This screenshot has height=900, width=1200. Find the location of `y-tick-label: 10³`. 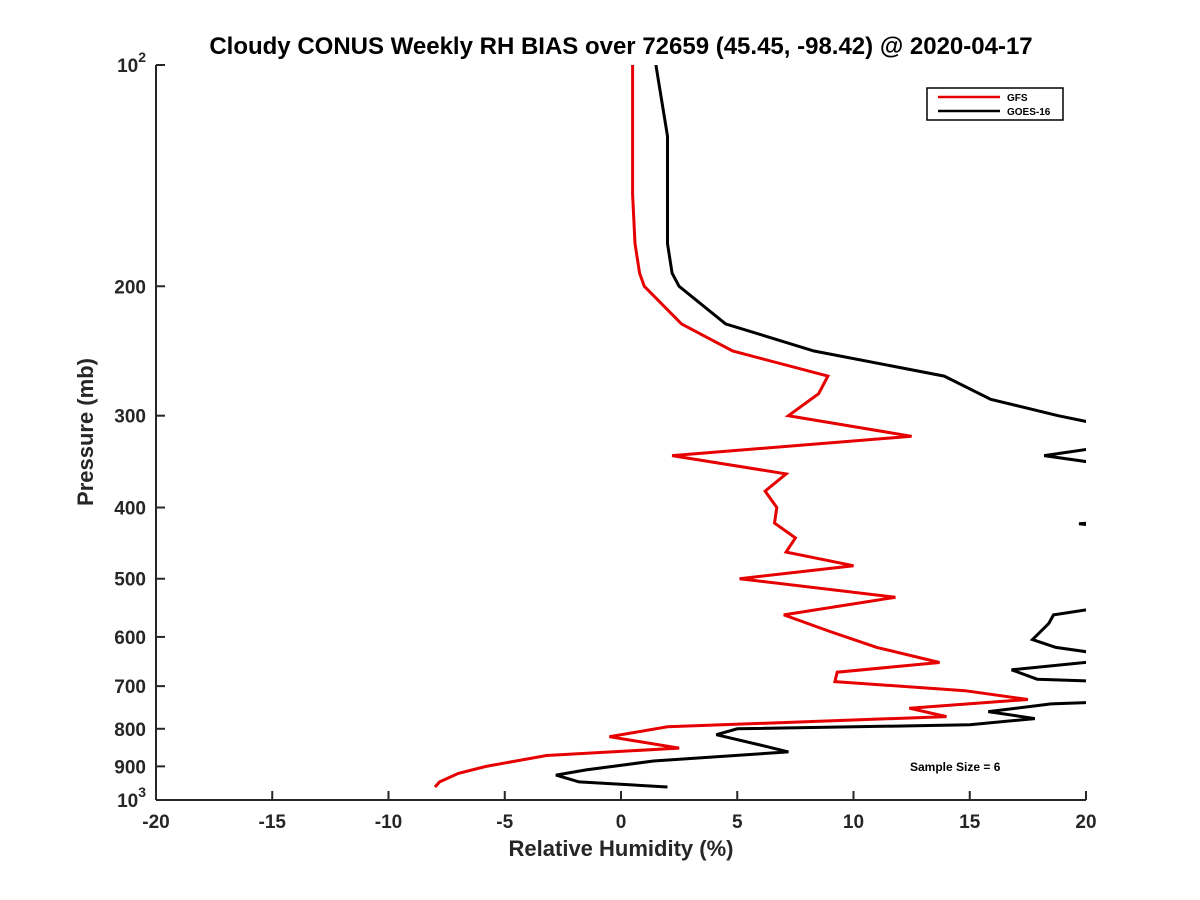

y-tick-label: 10³ is located at coordinates (131, 798).